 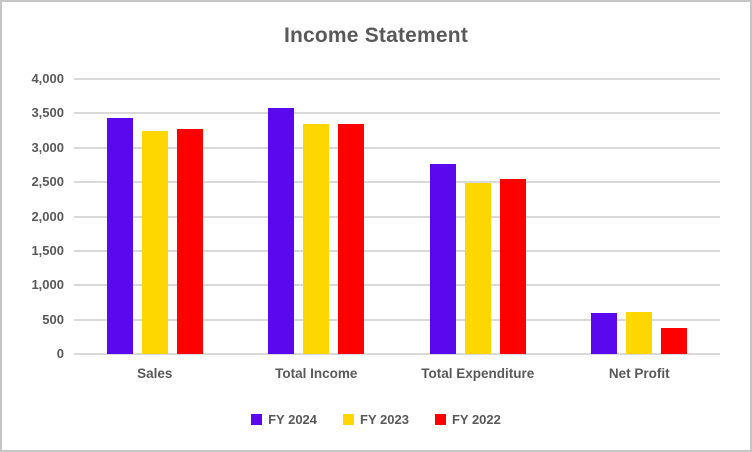 What do you see at coordinates (154, 242) in the screenshot?
I see `bar-fy-2023-sales` at bounding box center [154, 242].